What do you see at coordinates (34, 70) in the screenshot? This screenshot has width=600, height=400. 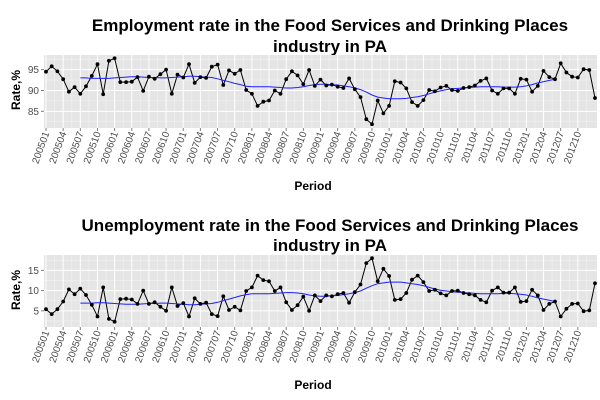 I see `employment-y-tick-label: 95` at bounding box center [34, 70].